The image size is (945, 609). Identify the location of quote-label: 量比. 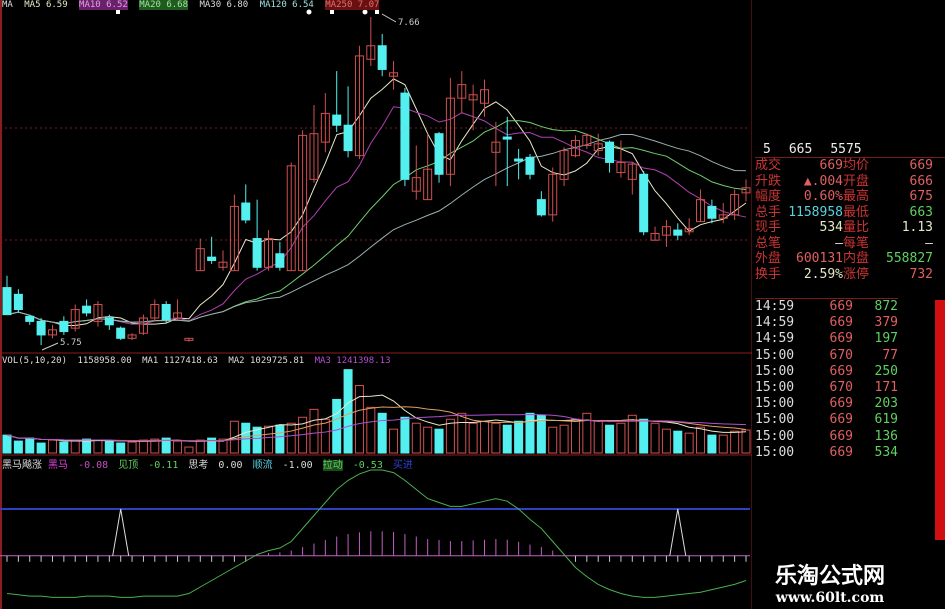
(856, 227).